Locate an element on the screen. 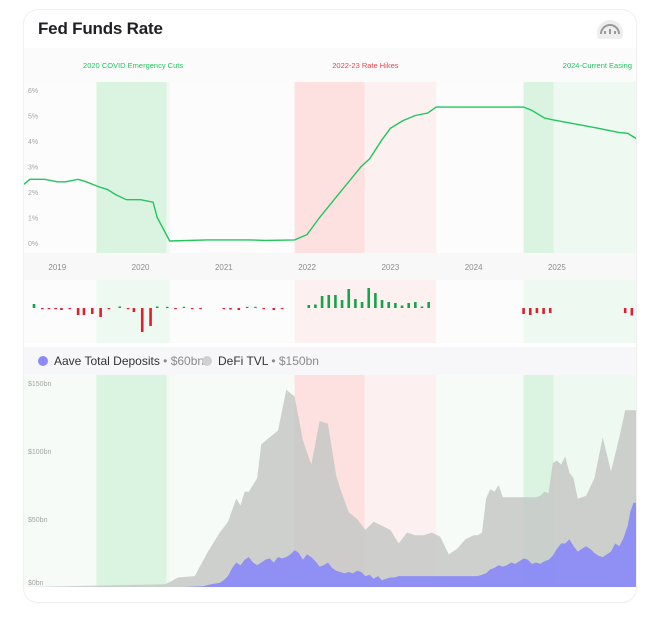 This screenshot has width=655, height=636. aave-legend-swatch is located at coordinates (43, 361).